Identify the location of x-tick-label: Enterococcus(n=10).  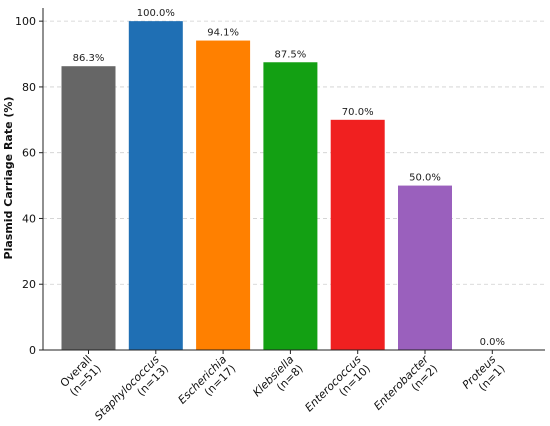
(337, 384).